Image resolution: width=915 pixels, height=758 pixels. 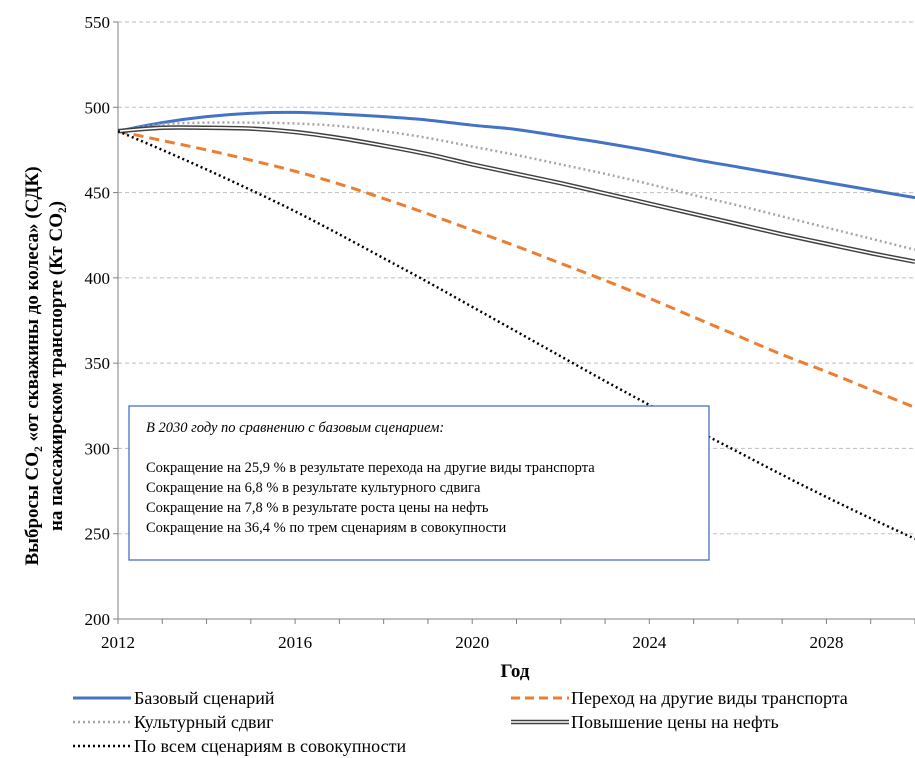 I want to click on series-baseline, so click(x=516, y=155).